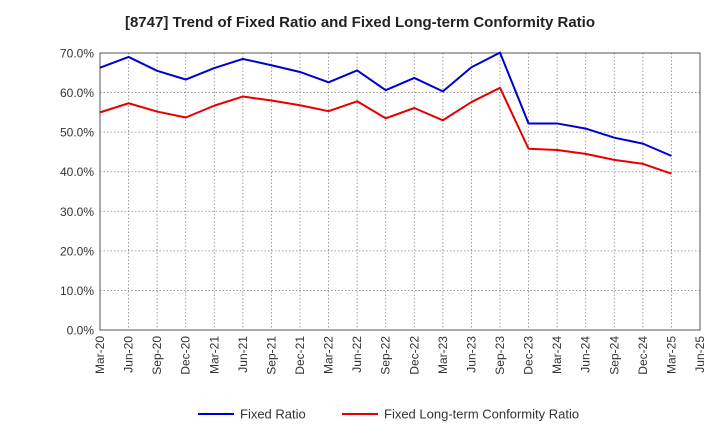  What do you see at coordinates (157, 355) in the screenshot?
I see `x-tick-label: Sep-20` at bounding box center [157, 355].